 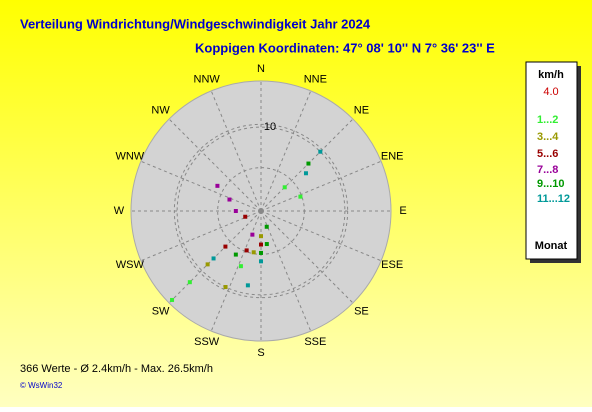 What do you see at coordinates (551, 246) in the screenshot?
I see `legend-footer: Monat` at bounding box center [551, 246].